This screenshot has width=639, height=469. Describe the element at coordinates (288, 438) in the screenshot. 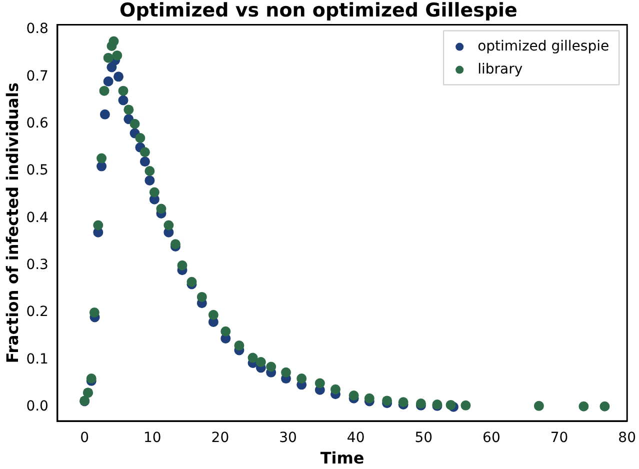

I see `x-tick-label: 30` at that location.